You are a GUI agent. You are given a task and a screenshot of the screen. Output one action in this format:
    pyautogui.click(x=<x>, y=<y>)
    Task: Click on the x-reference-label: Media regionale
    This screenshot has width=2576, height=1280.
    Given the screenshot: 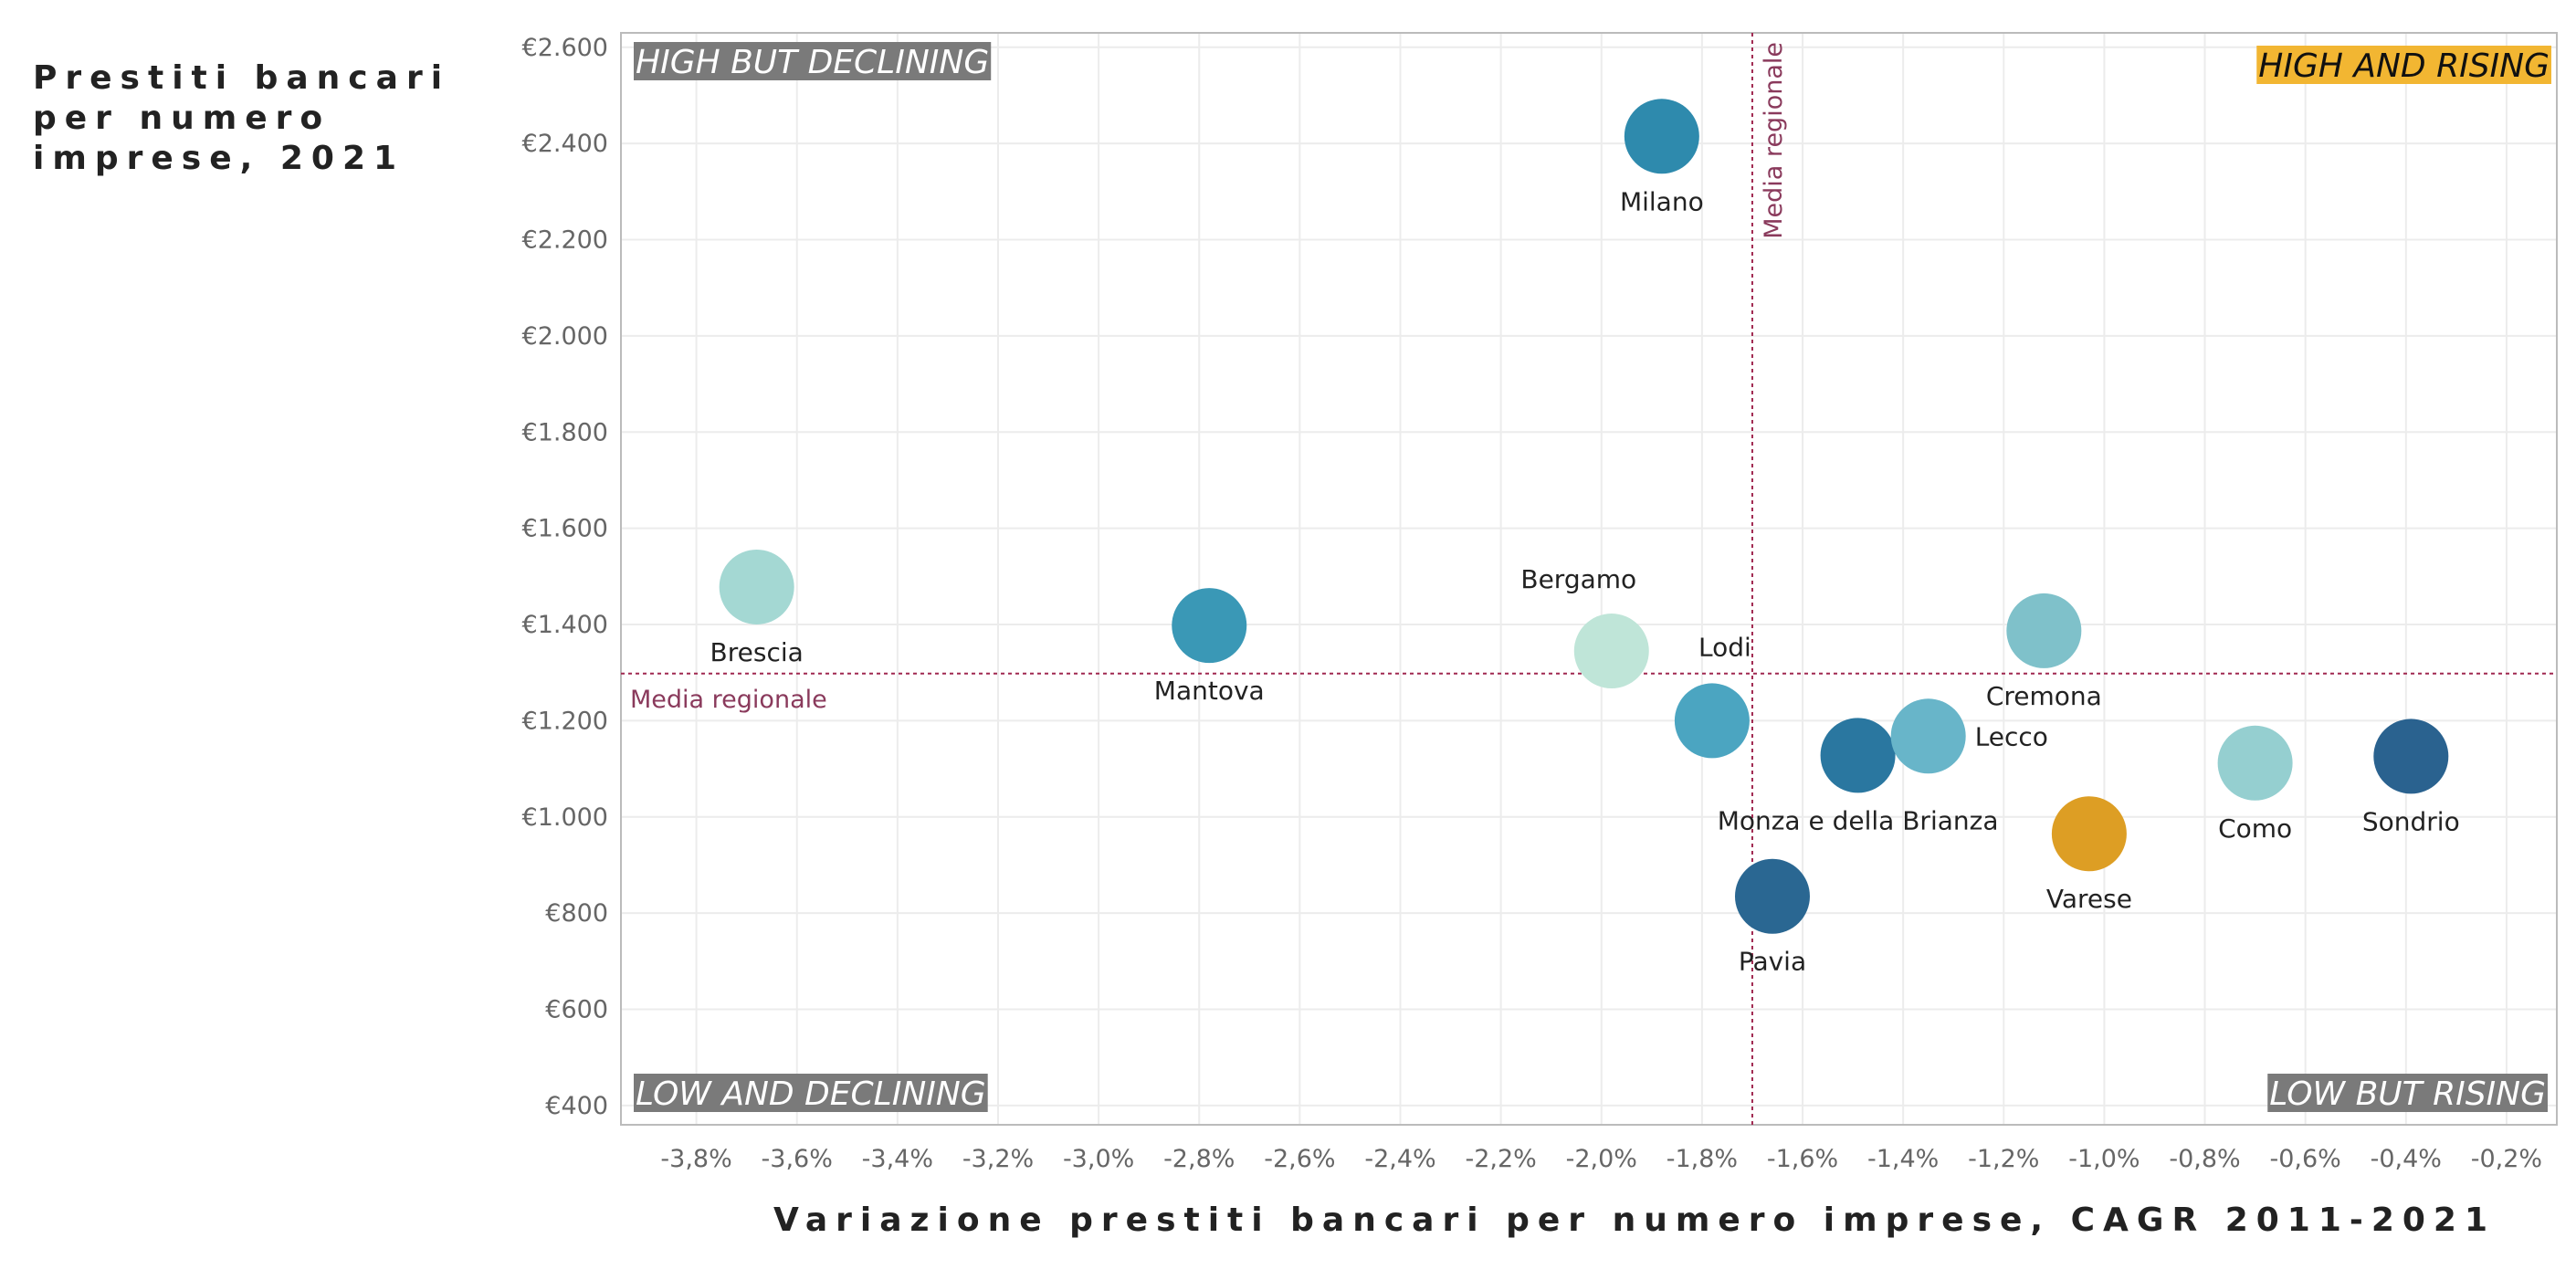 What is the action you would take?
    pyautogui.click(x=1774, y=140)
    